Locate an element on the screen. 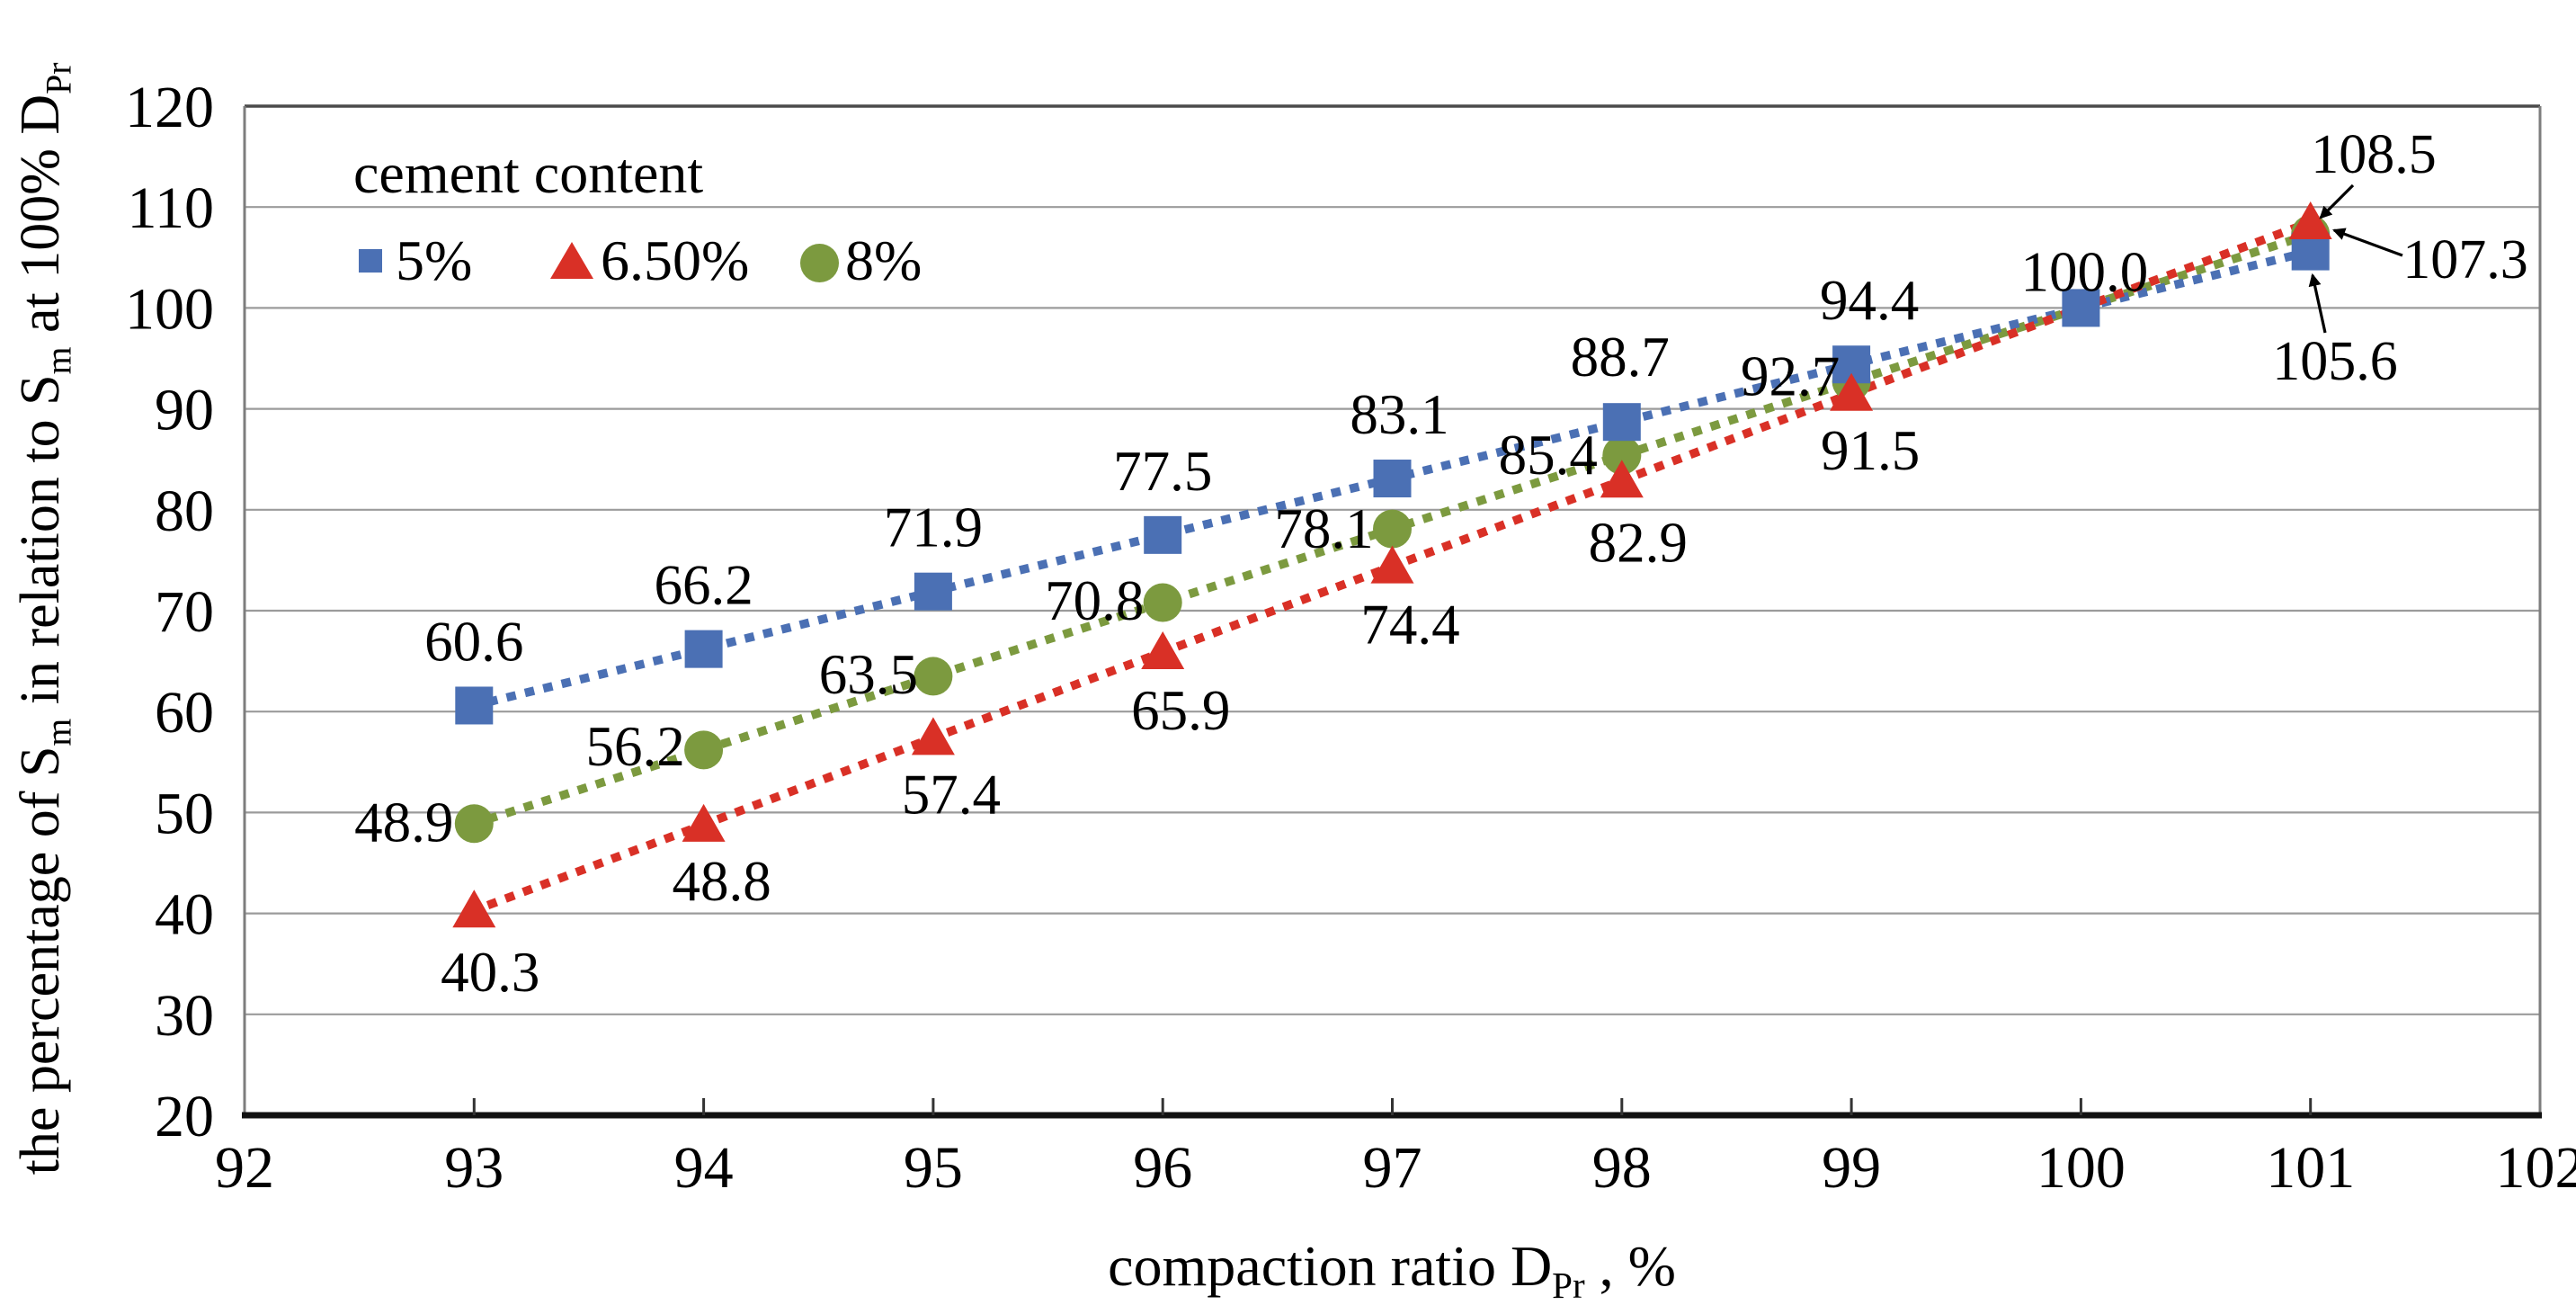  annotation-label: 107.3 is located at coordinates (2465, 260).